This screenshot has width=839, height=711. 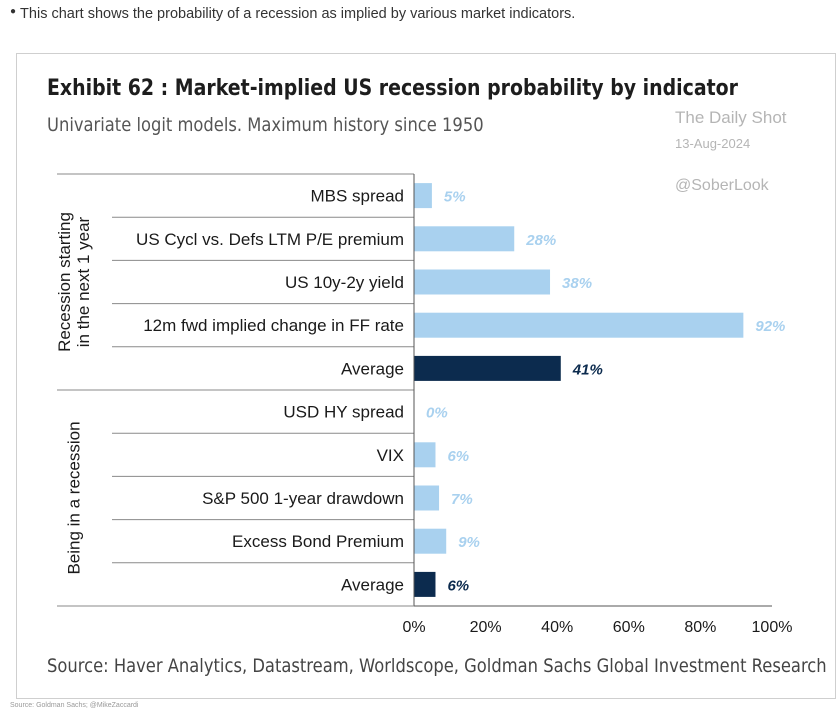 I want to click on category-label: VIX, so click(x=390, y=455).